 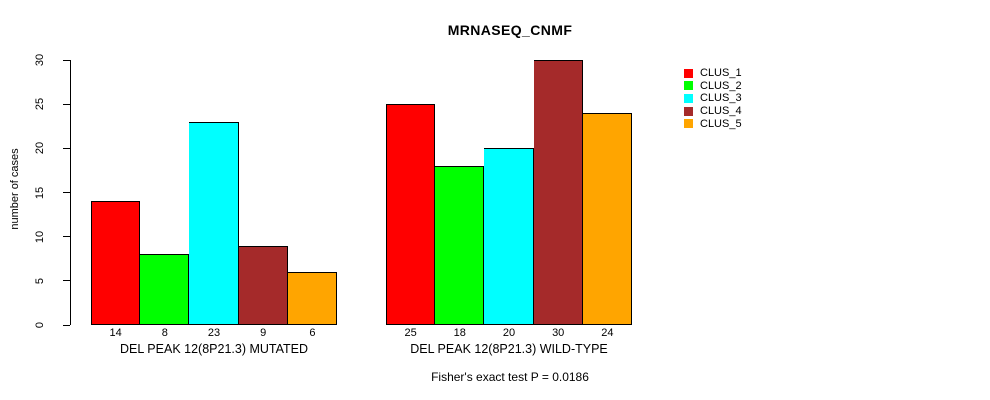 I want to click on y-axis-title: number of cases, so click(x=15, y=189).